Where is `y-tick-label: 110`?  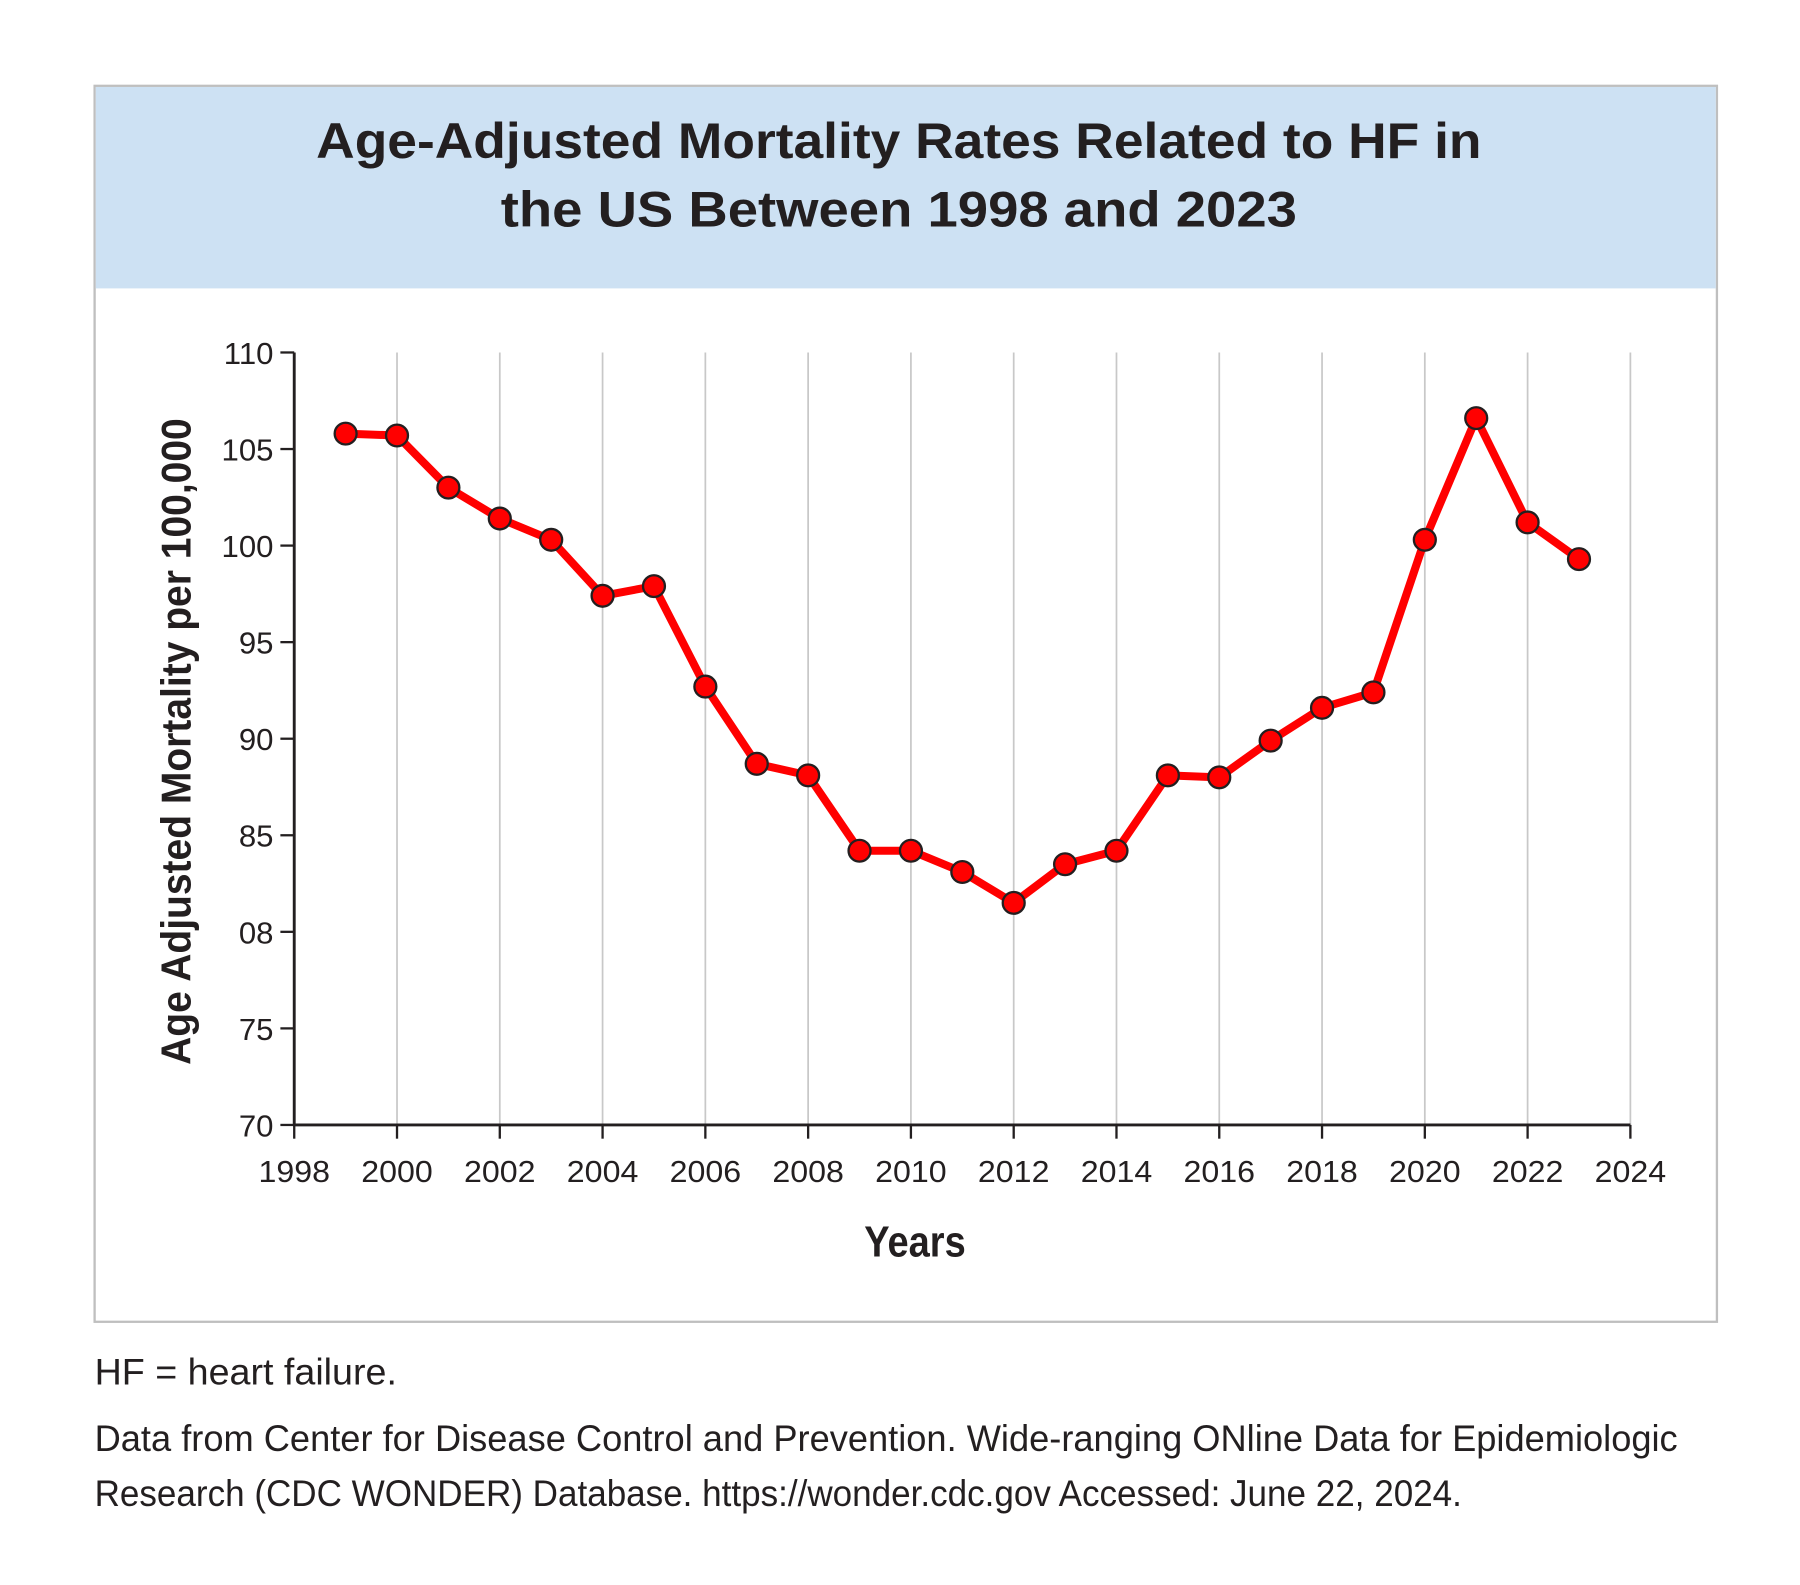
y-tick-label: 110 is located at coordinates (249, 353).